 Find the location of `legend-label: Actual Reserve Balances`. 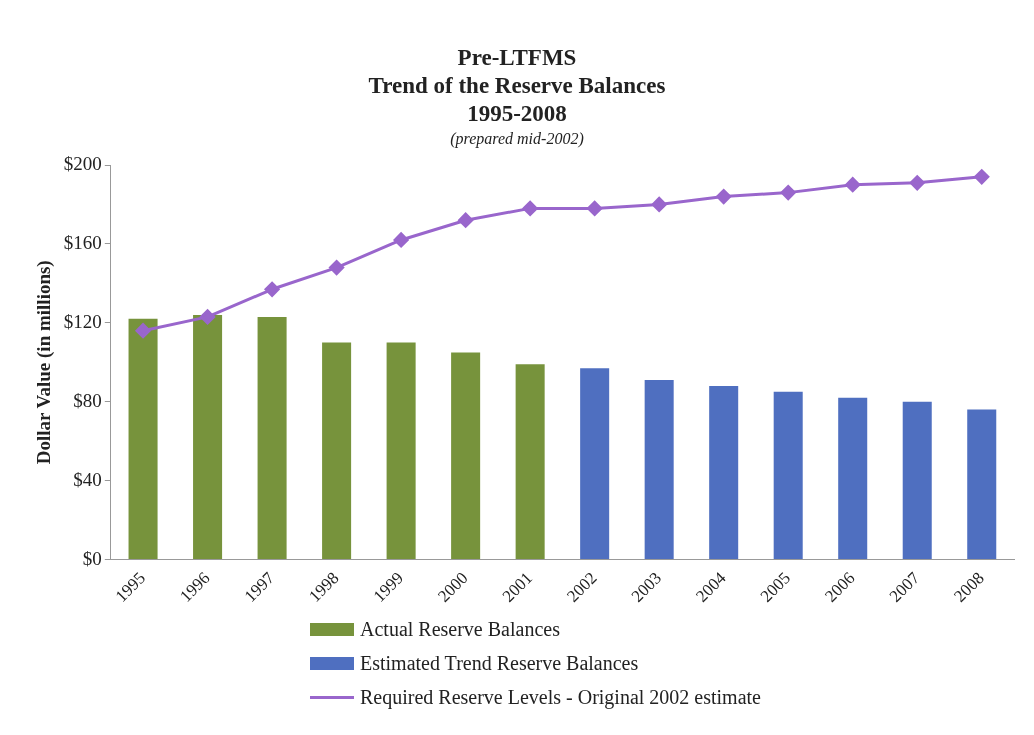

legend-label: Actual Reserve Balances is located at coordinates (460, 629).